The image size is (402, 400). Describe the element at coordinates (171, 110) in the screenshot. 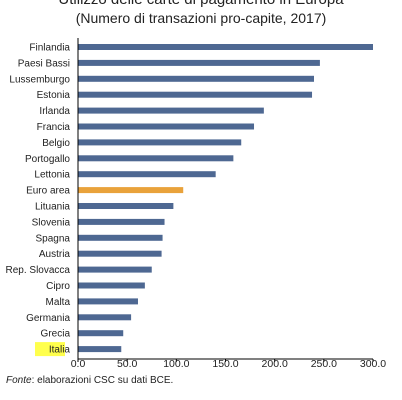

I see `bar-irlanda` at that location.